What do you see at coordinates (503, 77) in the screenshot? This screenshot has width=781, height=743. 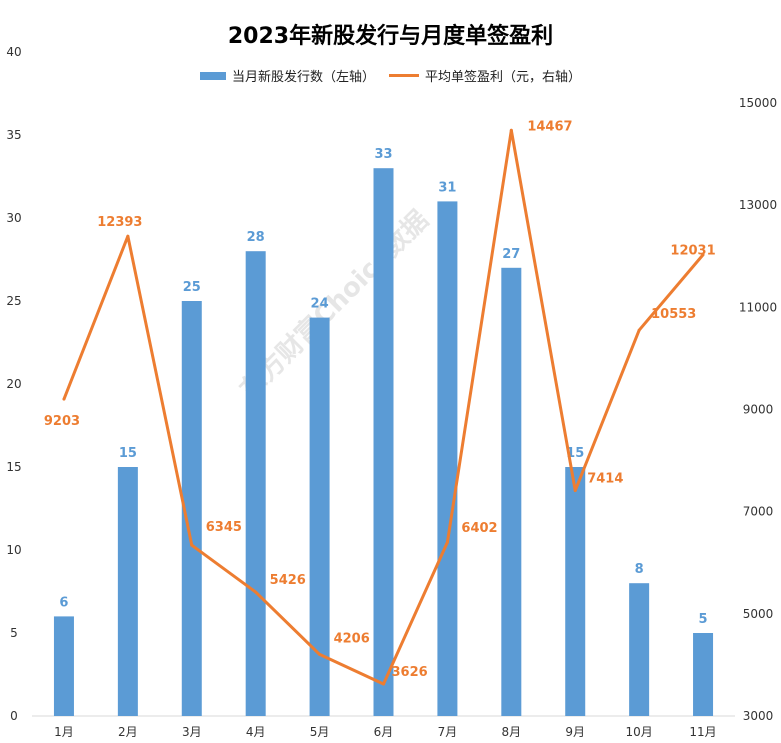 I see `legend-label-line: 平均单签盈利（元，右轴）` at bounding box center [503, 77].